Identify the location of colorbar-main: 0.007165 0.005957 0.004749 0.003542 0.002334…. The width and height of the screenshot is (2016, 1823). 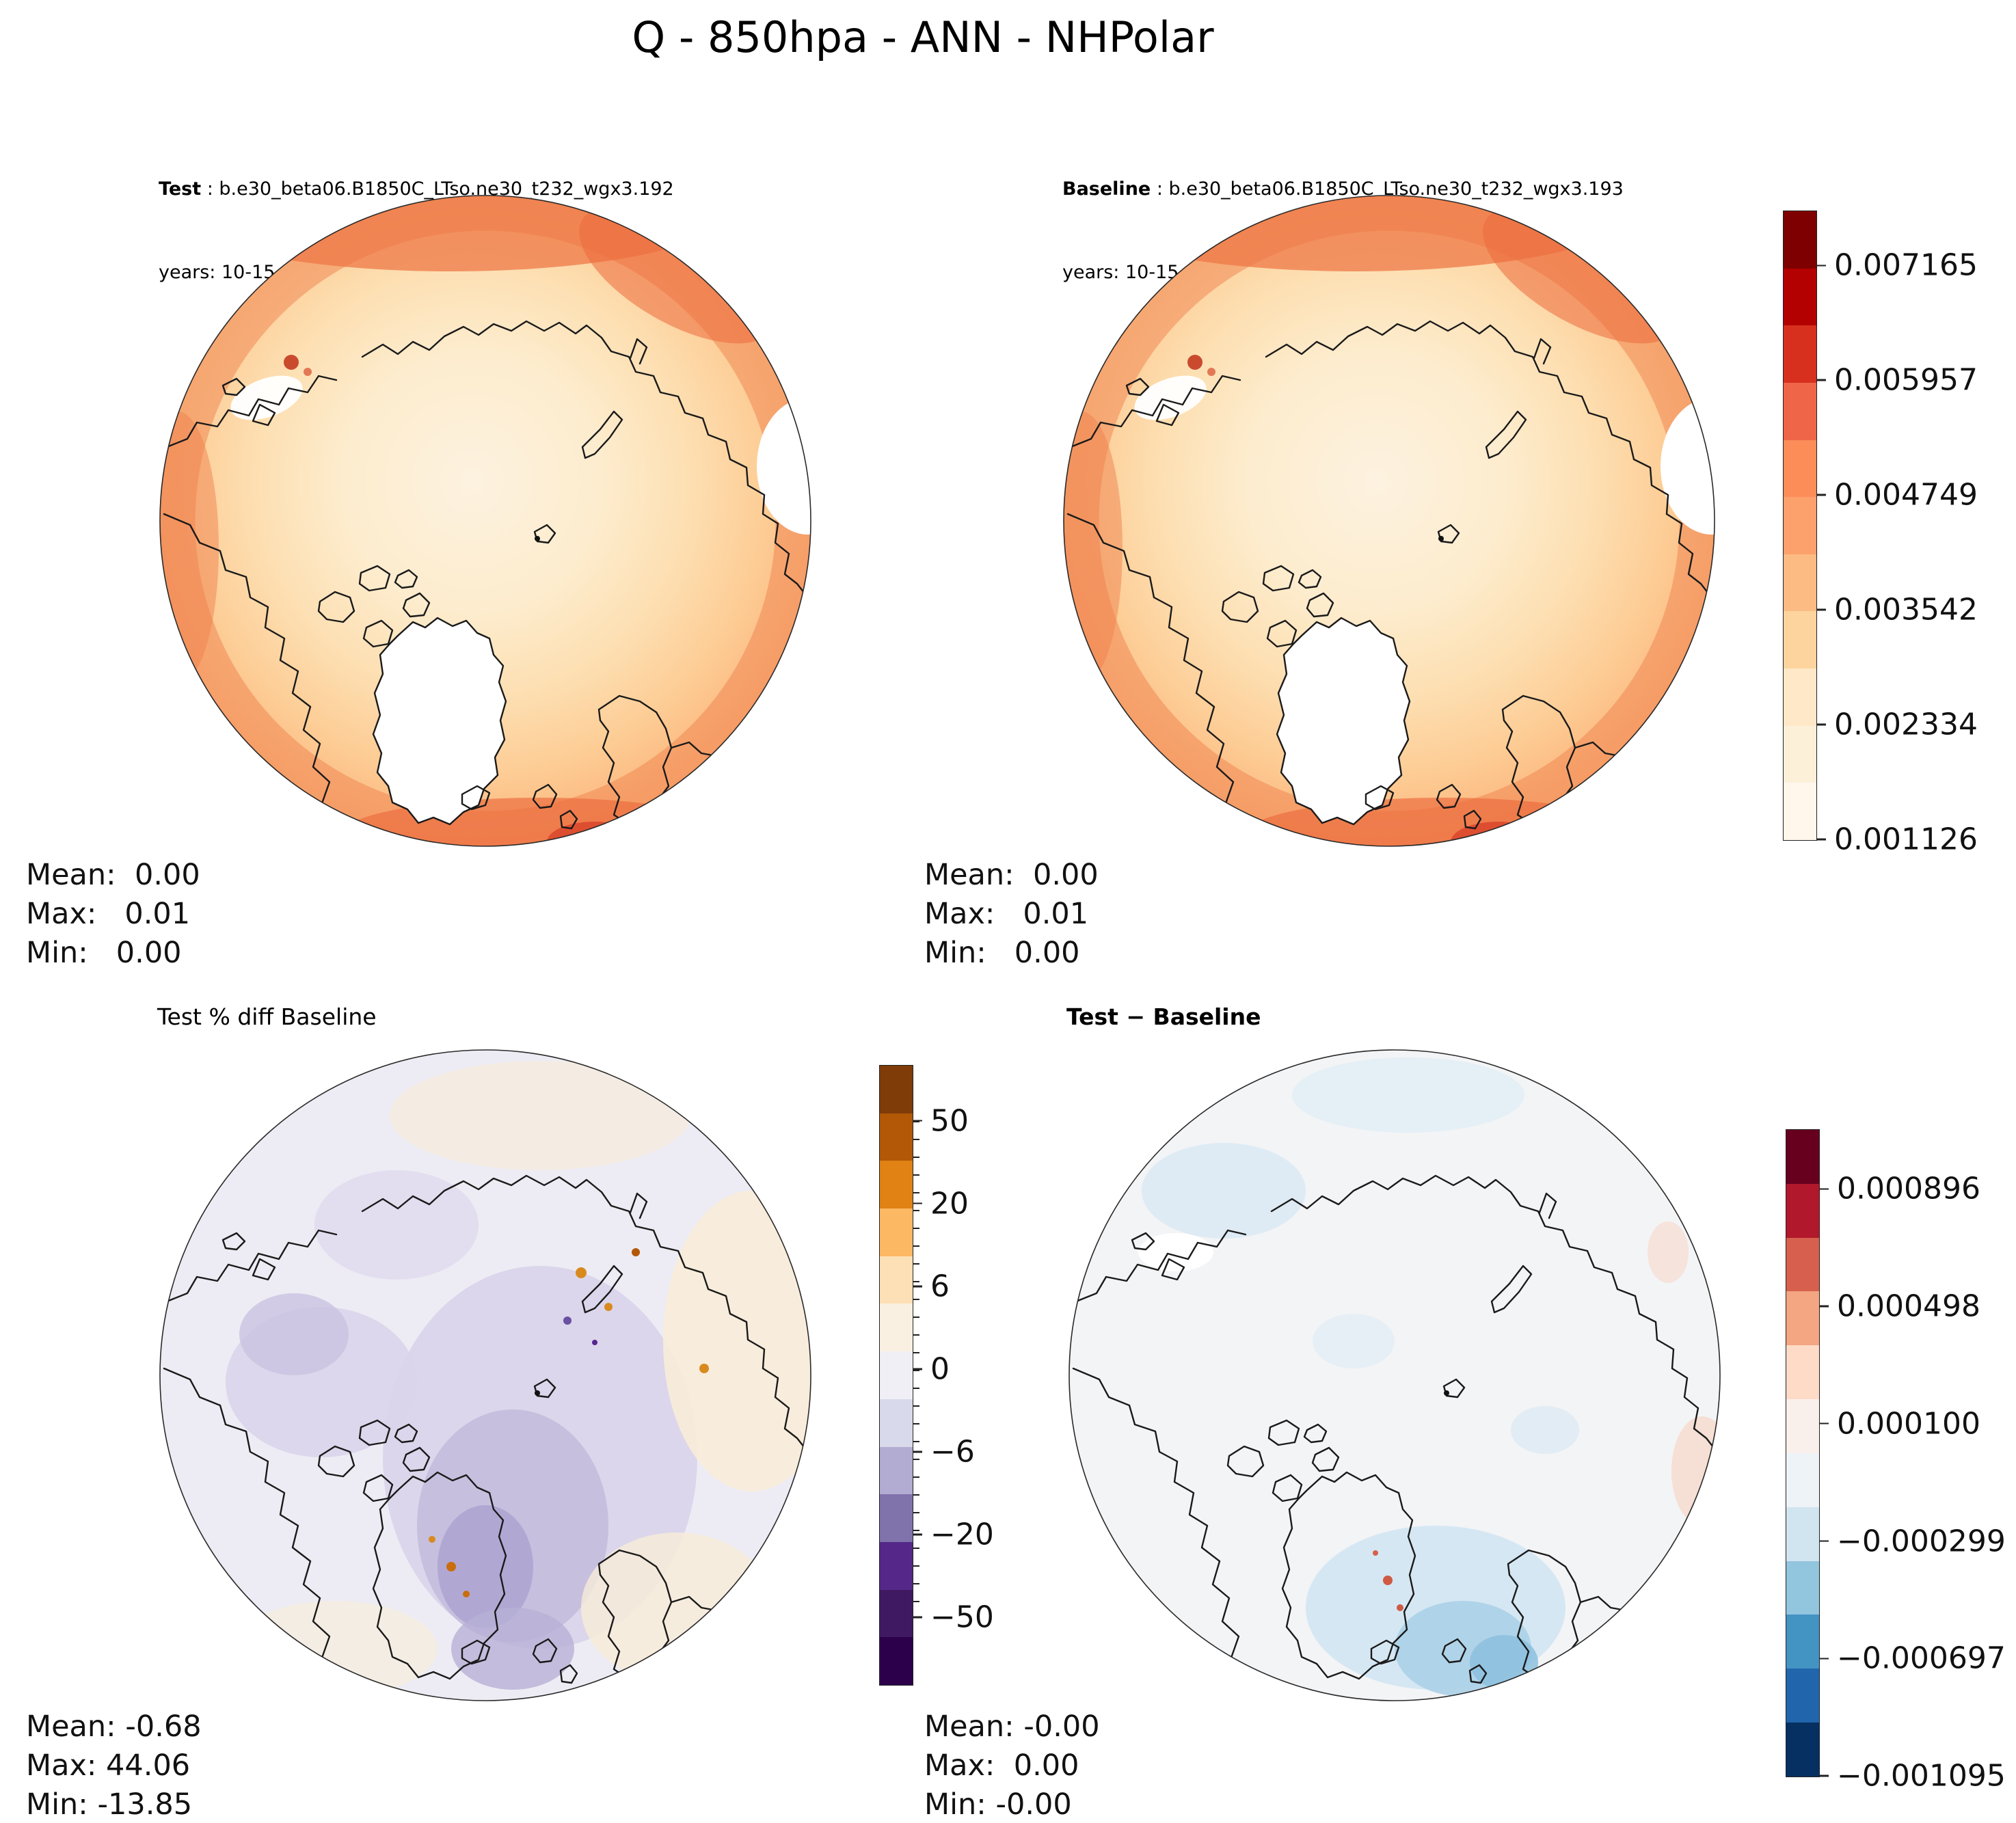
(1880, 534).